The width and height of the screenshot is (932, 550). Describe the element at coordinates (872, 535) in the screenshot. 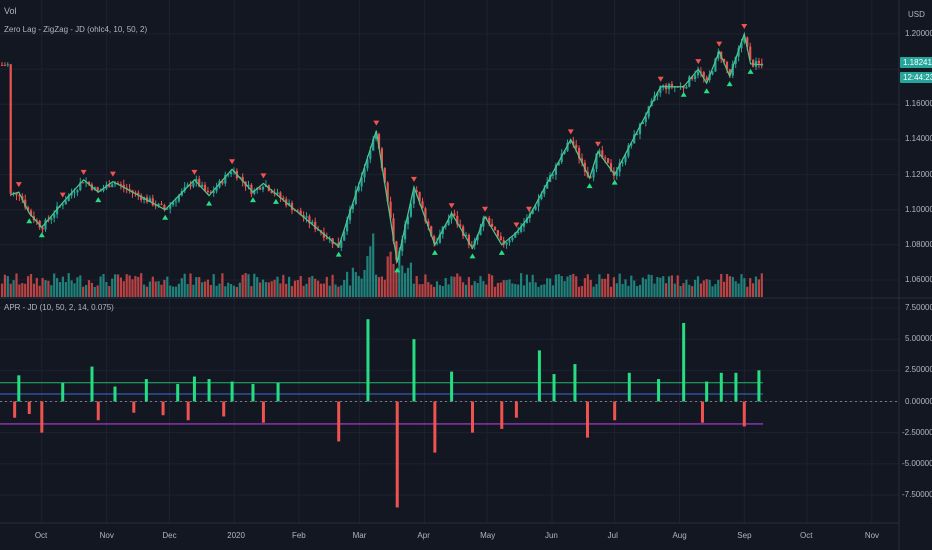

I see `time-tick-label: Nov` at that location.